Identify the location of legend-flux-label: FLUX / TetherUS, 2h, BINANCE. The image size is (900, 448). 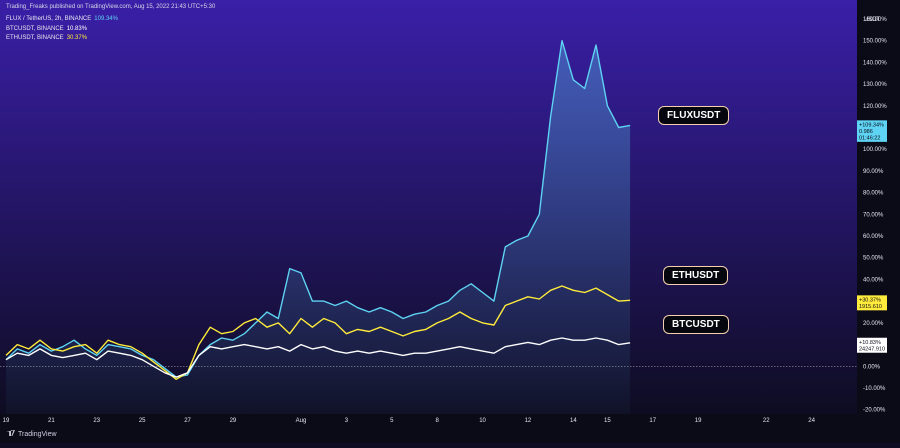
(49, 19).